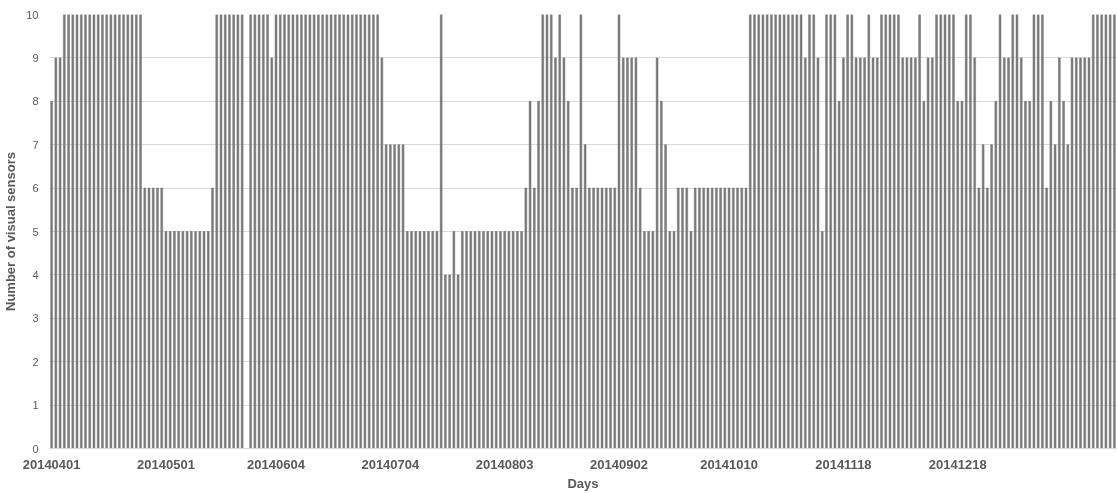 The image size is (1118, 493). What do you see at coordinates (391, 464) in the screenshot?
I see `x-tick-label: 20140704` at bounding box center [391, 464].